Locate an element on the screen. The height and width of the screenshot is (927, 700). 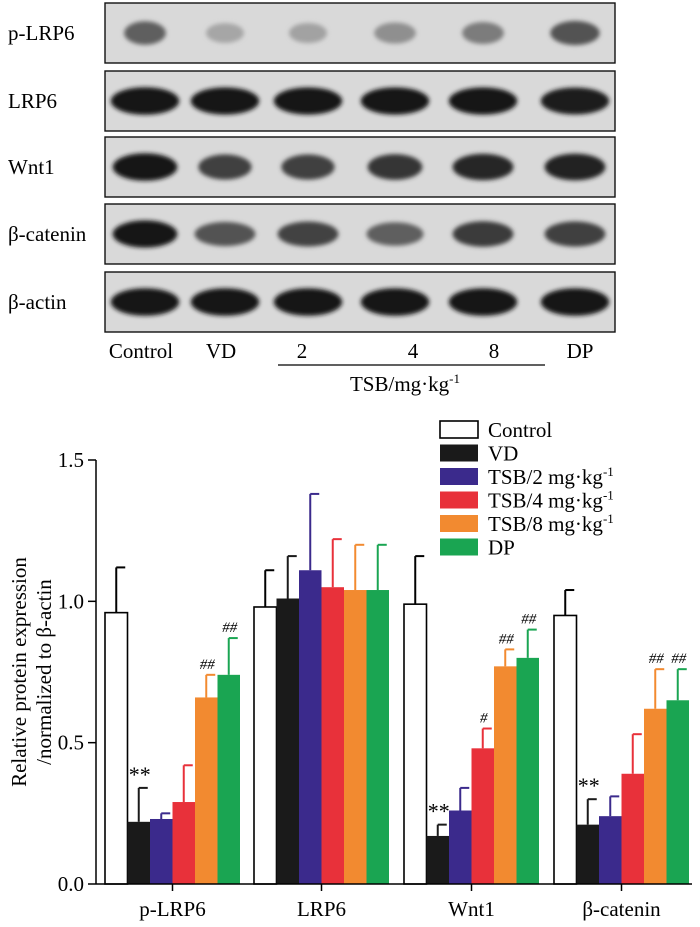
legend-item-dp: DP is located at coordinates (477, 548).